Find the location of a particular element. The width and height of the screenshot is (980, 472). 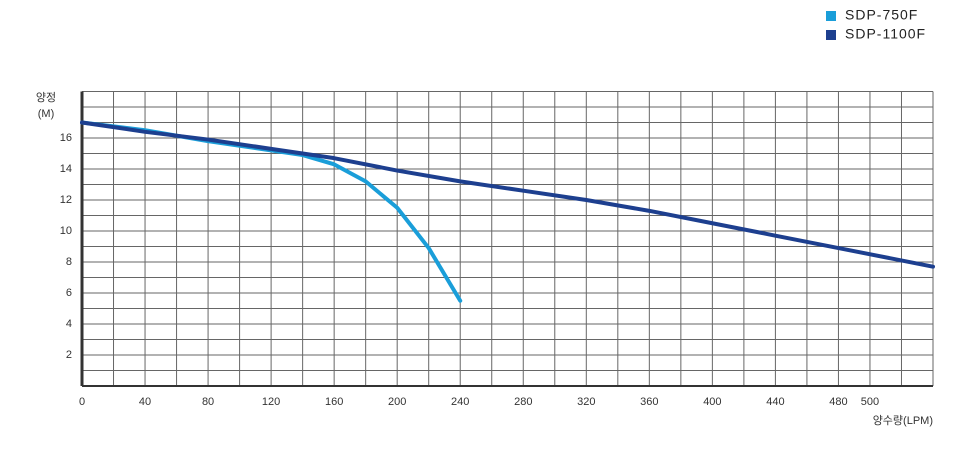

x-axis-label: 양수량(LPM) is located at coordinates (903, 420).